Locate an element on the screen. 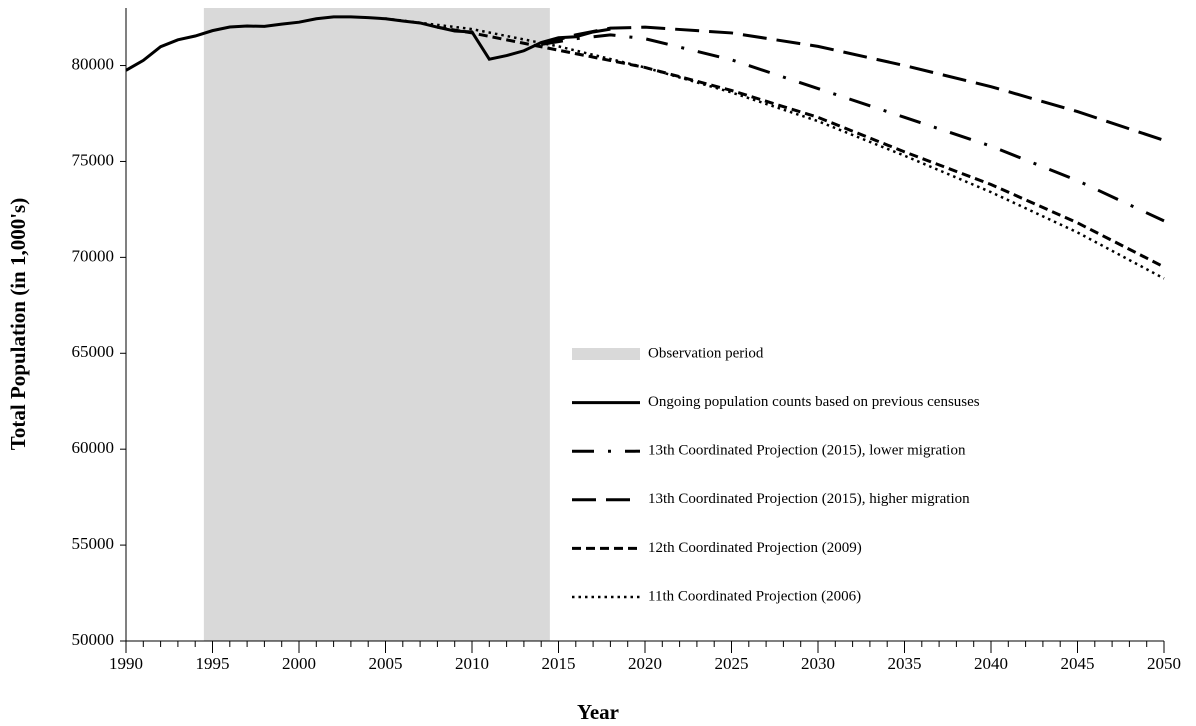 The image size is (1196, 726). x-tick-label: 2030 is located at coordinates (818, 663).